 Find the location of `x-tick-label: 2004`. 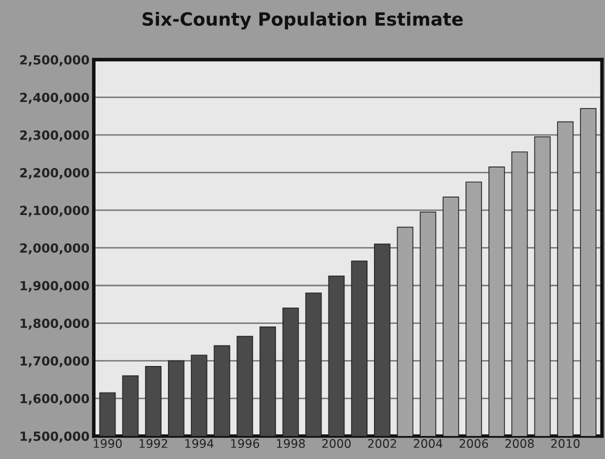

x-tick-label: 2004 is located at coordinates (428, 443).